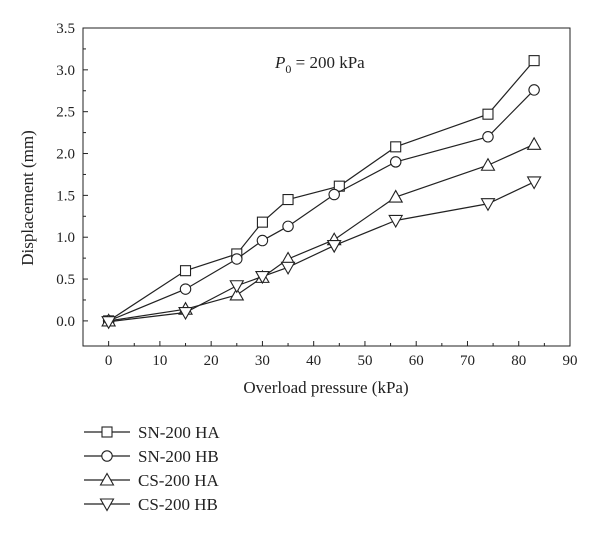 This screenshot has height=534, width=600. I want to click on y-tick-label: 1.0, so click(65, 238).